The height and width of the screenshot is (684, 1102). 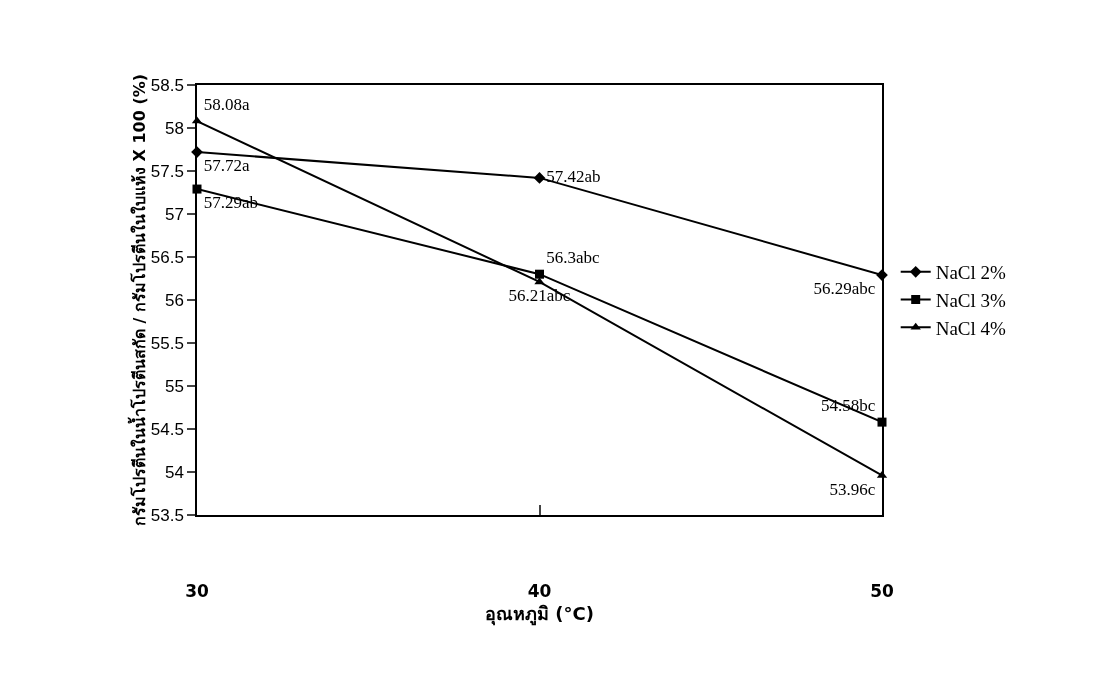 What do you see at coordinates (971, 273) in the screenshot?
I see `legend-label: NaCl 2%` at bounding box center [971, 273].